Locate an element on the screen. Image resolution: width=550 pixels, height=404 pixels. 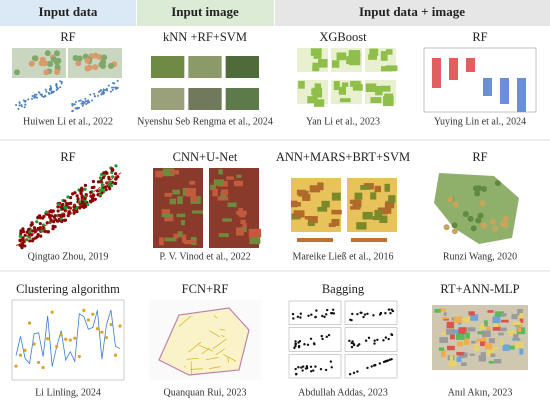
header-bg is located at coordinates (412, 13).